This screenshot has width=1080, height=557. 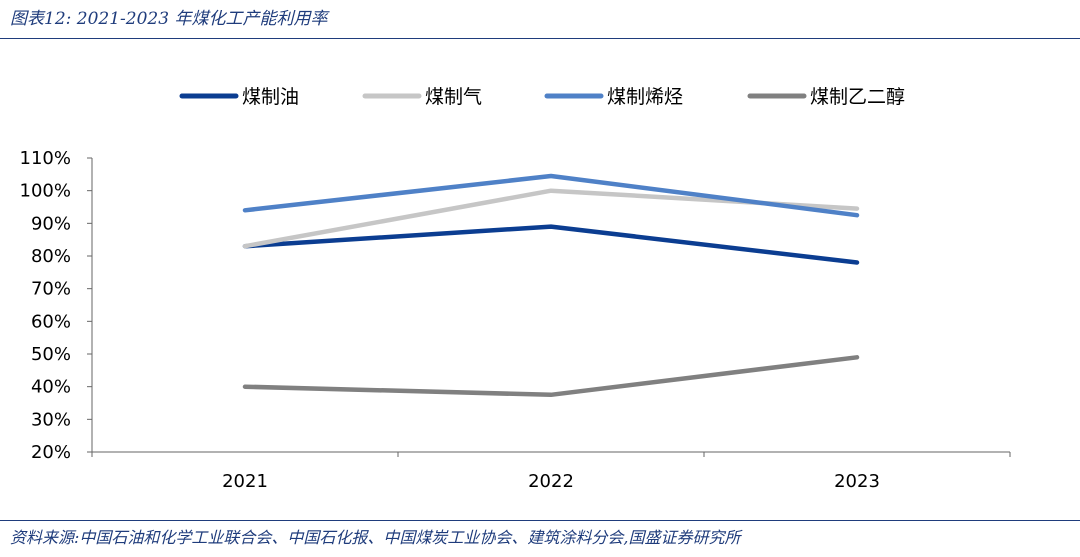 I want to click on y-axis: 110% 100% 90% 80% 70% 60% 50% 40% 30% 20%, so click(x=56, y=305).